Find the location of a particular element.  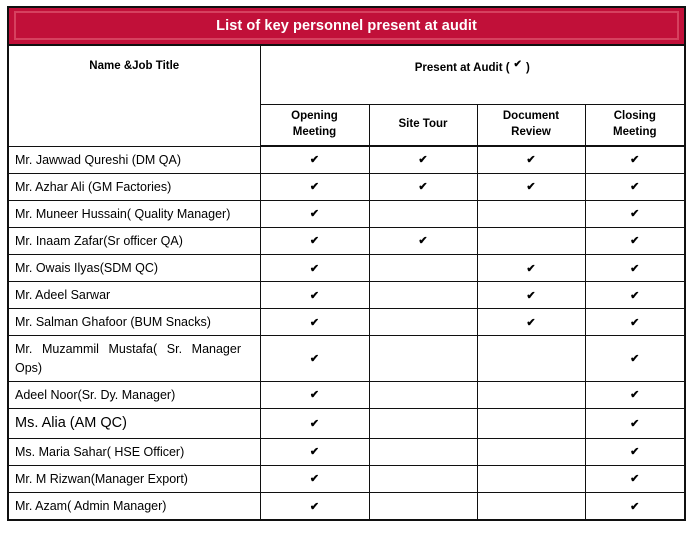

table-row: Ms. Alia (AM QC) ✔ ✔ is located at coordinates (346, 423).